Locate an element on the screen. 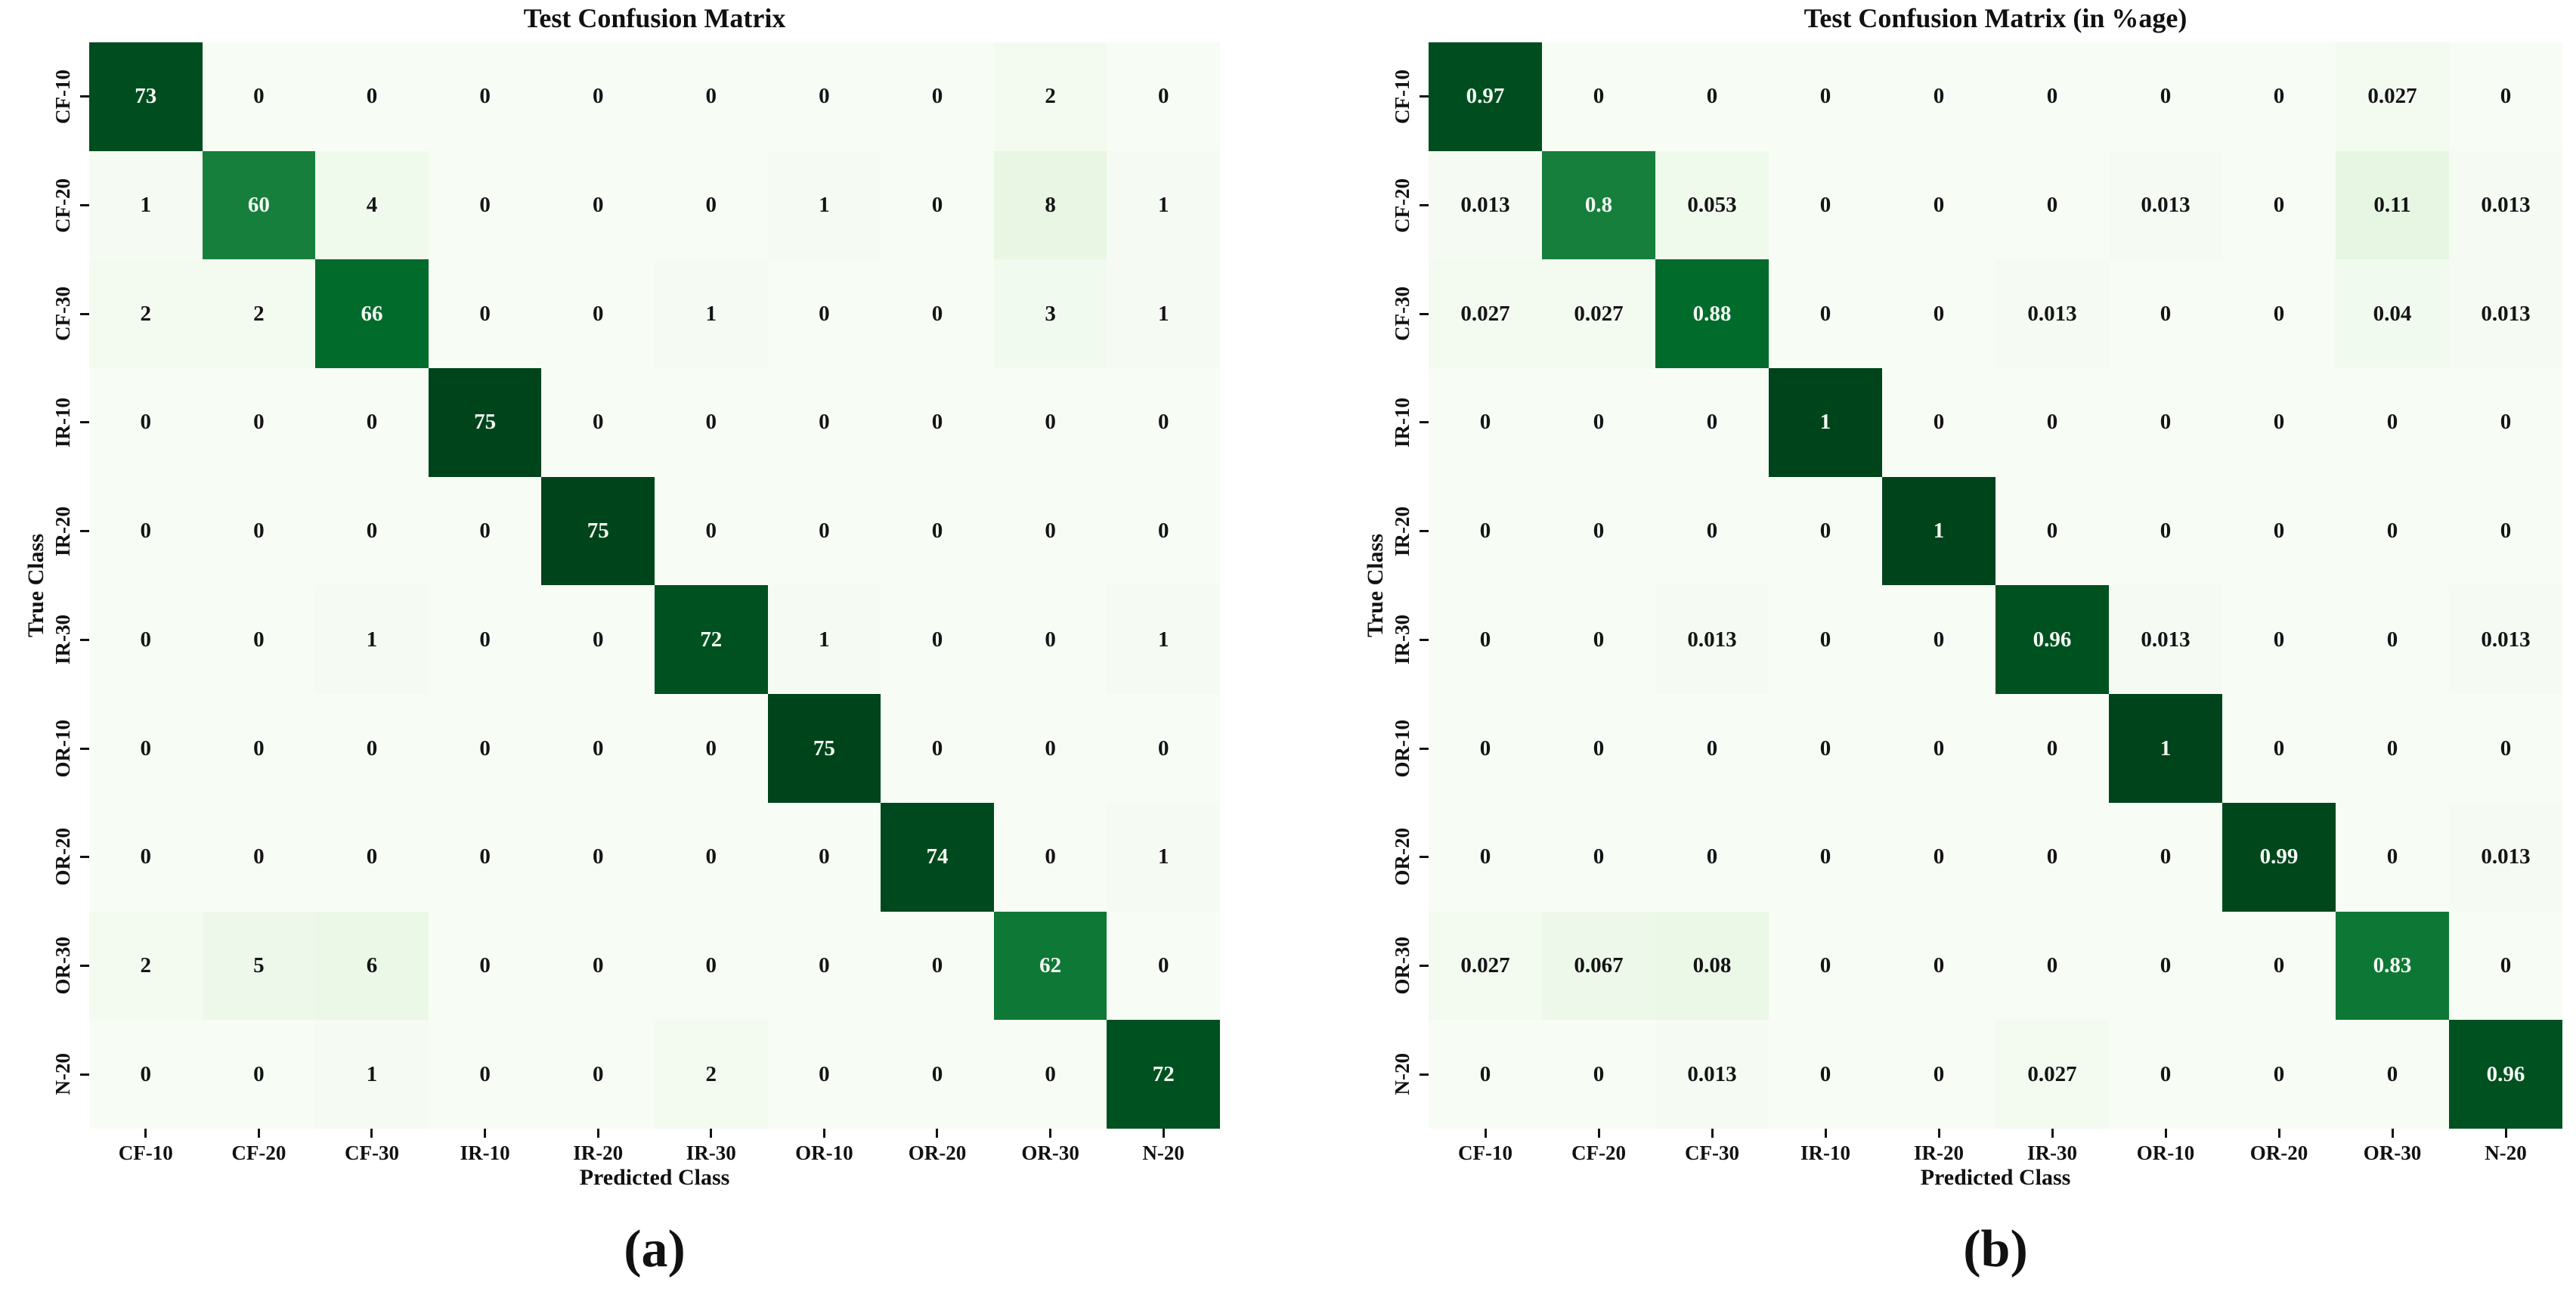 This screenshot has height=1298, width=2576. matrix-cell: 0.8 is located at coordinates (1598, 205).